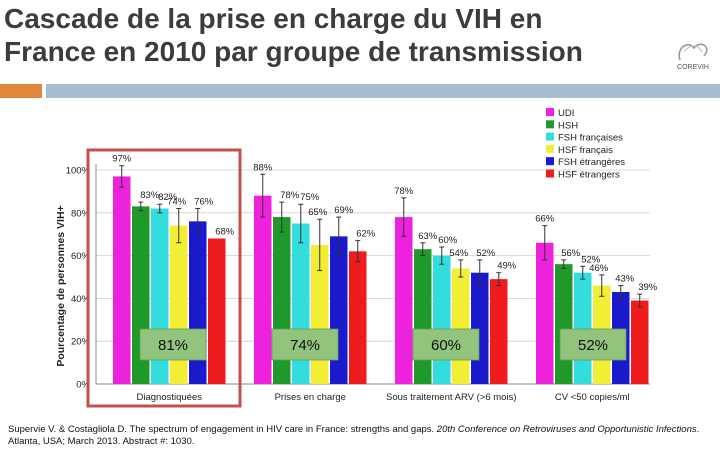 The width and height of the screenshot is (720, 450). I want to click on value-label: 83%, so click(150, 195).